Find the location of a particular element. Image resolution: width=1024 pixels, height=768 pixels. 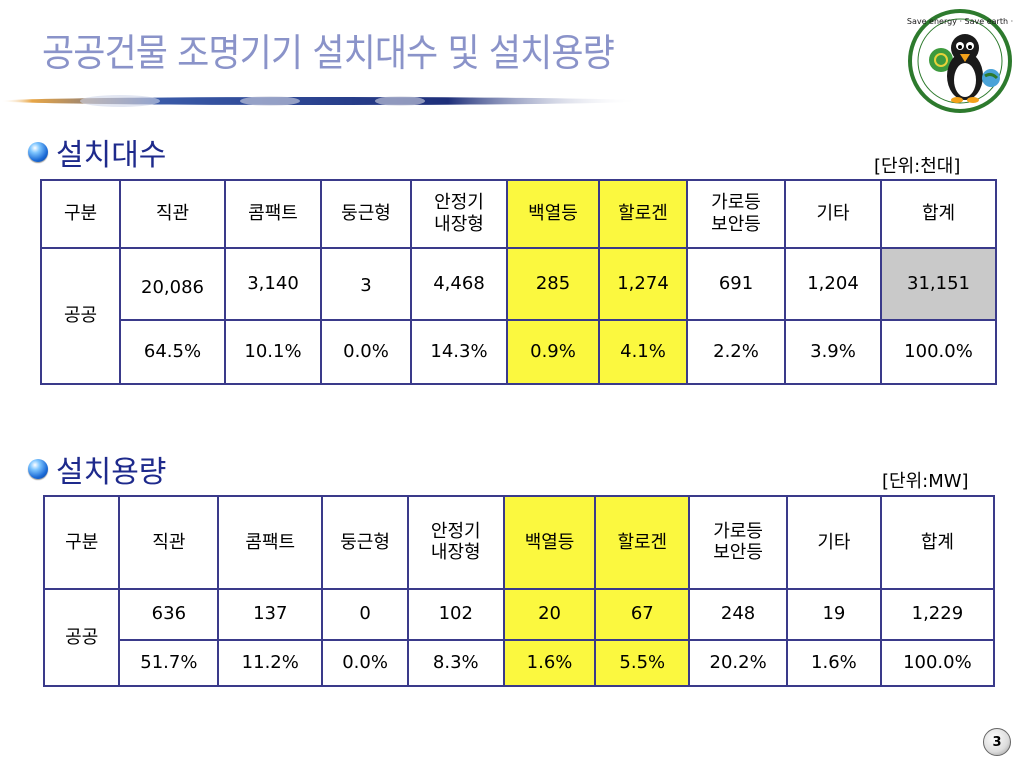

percent-cell: 5.5% is located at coordinates (642, 662).